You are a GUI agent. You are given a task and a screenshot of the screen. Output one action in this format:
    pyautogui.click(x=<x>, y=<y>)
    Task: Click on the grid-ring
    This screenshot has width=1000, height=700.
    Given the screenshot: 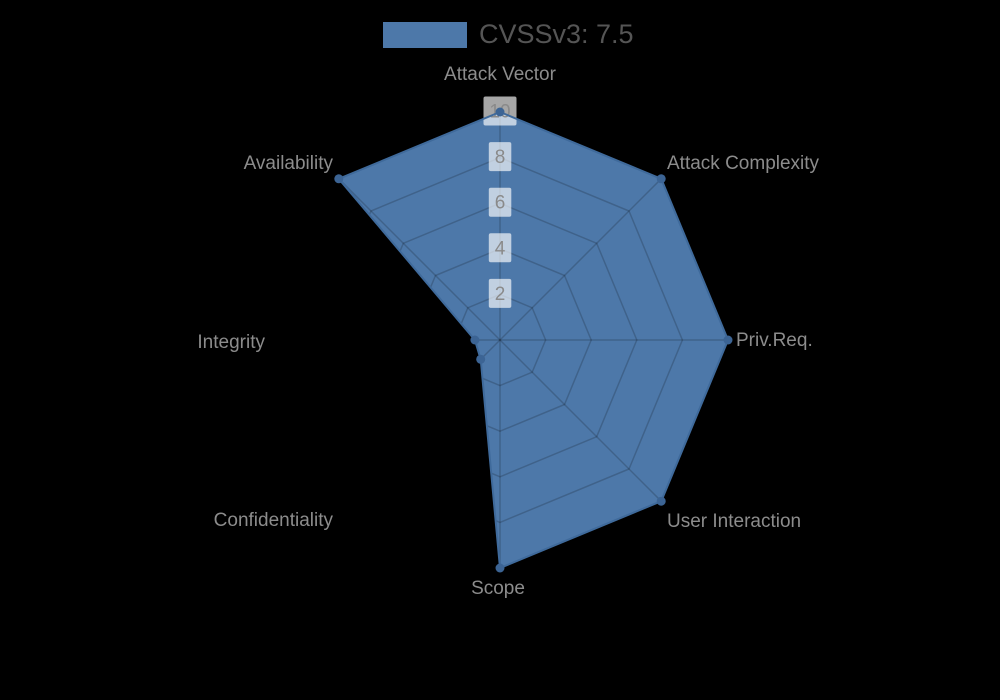 What is the action you would take?
    pyautogui.click(x=500, y=340)
    